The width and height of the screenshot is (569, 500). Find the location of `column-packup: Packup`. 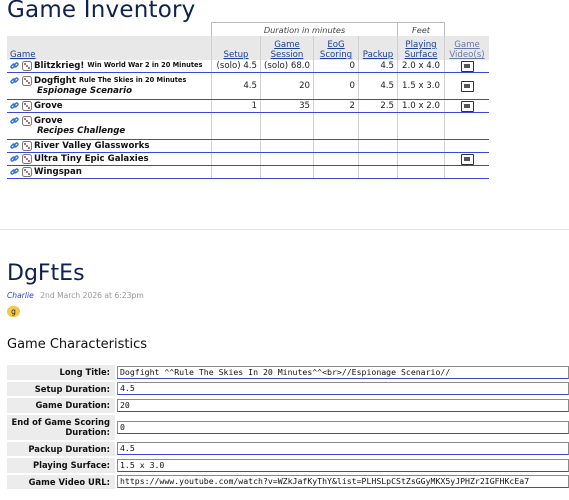

column-packup: Packup is located at coordinates (378, 48).